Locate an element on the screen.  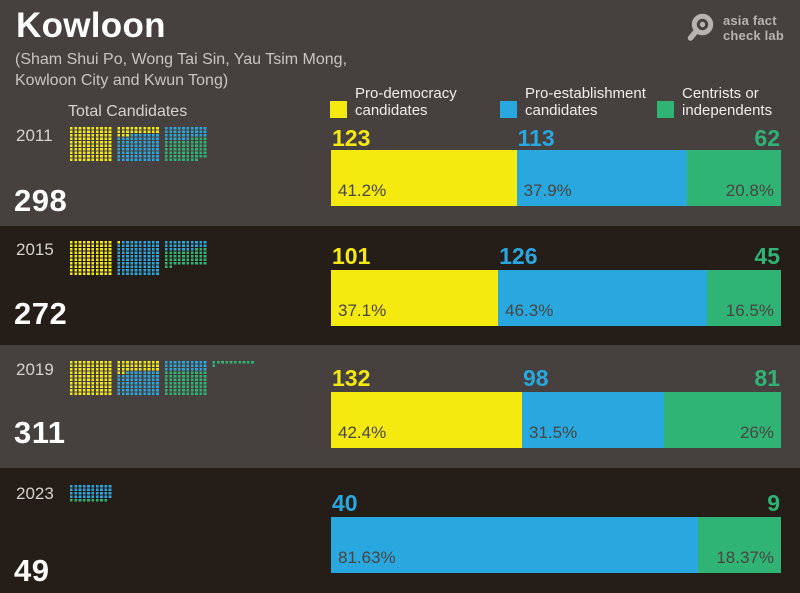
stacked-bar: 81.63% 18.37% is located at coordinates (556, 545).